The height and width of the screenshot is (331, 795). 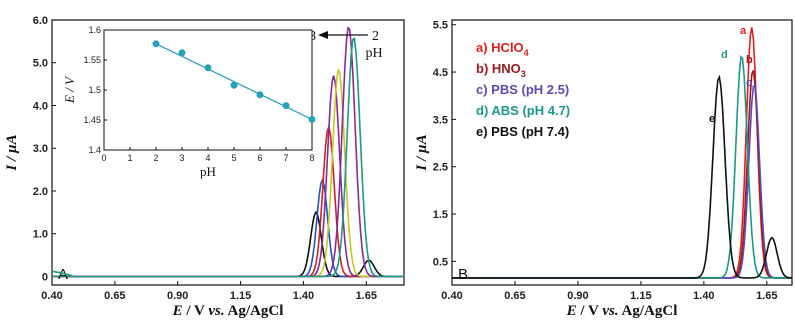 I want to click on inset-x-tick-label: 1, so click(x=129, y=158).